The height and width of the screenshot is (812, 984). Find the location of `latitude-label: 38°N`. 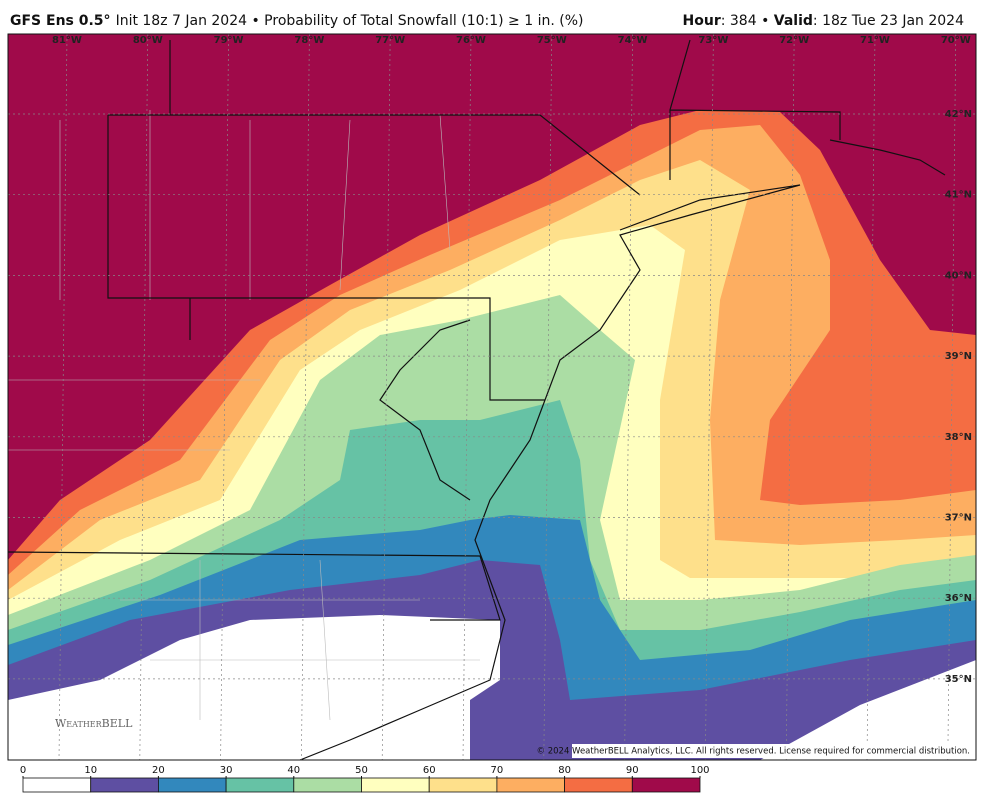

latitude-label: 38°N is located at coordinates (958, 437).